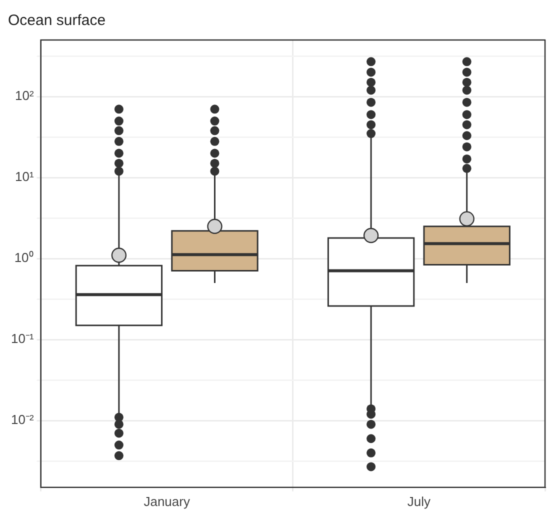 The image size is (547, 521). What do you see at coordinates (22, 338) in the screenshot?
I see `y-tick-label: 10⁻¹` at bounding box center [22, 338].